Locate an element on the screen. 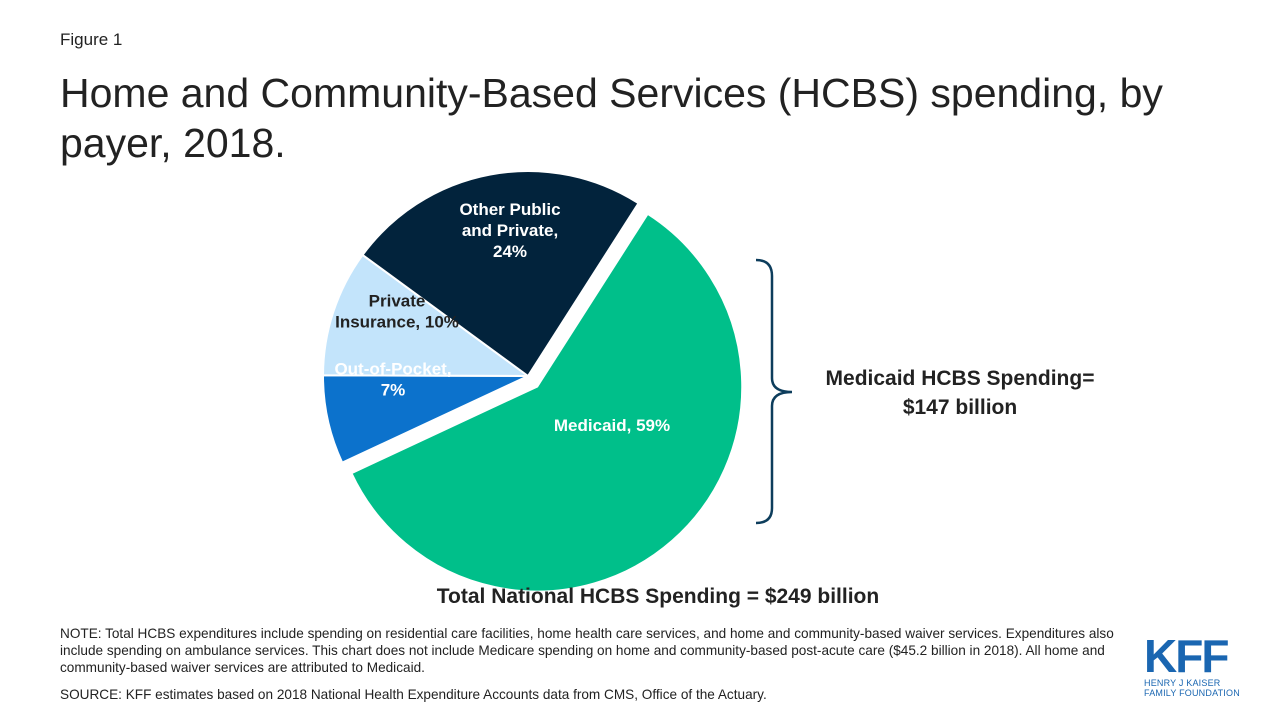 The image size is (1280, 720). pie-slice-private-insurance is located at coordinates (426, 315).